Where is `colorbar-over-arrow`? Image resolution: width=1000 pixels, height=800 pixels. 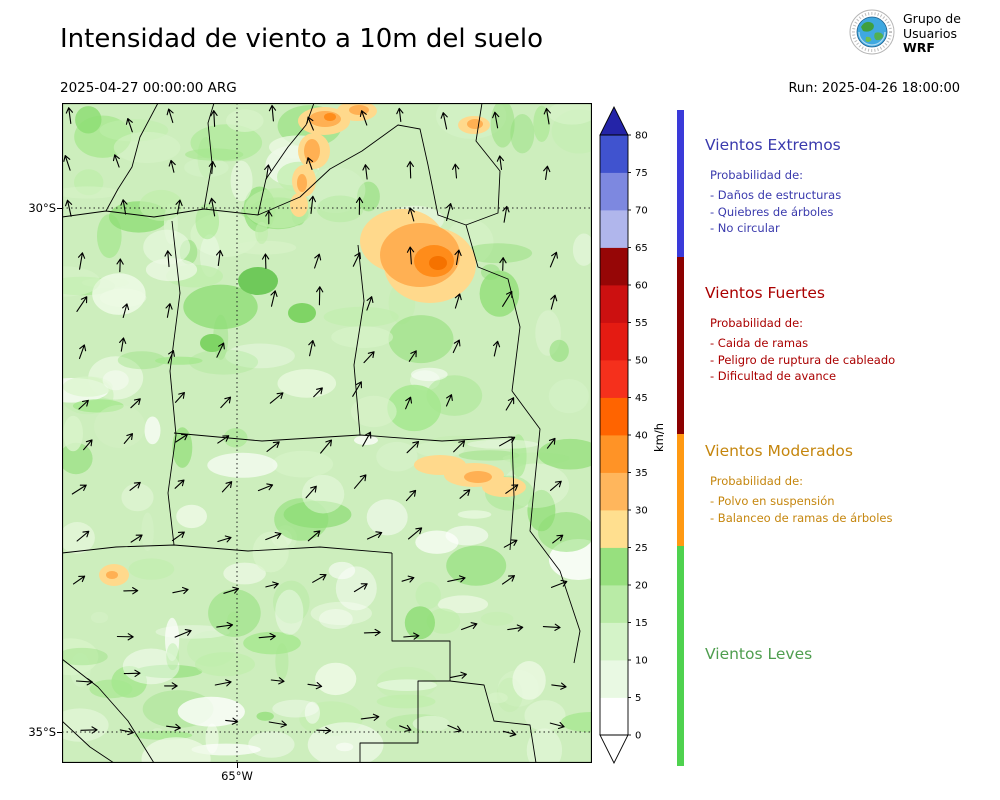 colorbar-over-arrow is located at coordinates (614, 120).